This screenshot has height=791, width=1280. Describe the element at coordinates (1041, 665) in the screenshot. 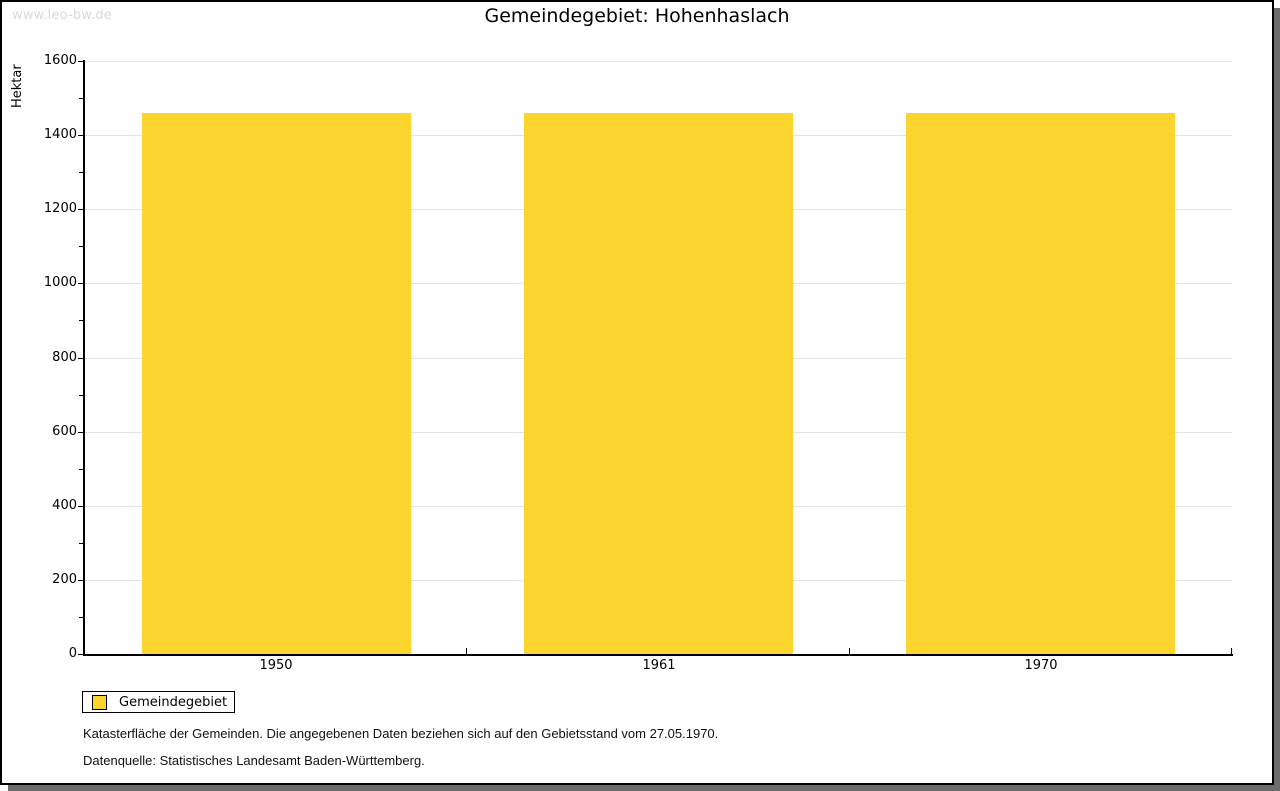

I see `x-tick-label: 1970` at that location.